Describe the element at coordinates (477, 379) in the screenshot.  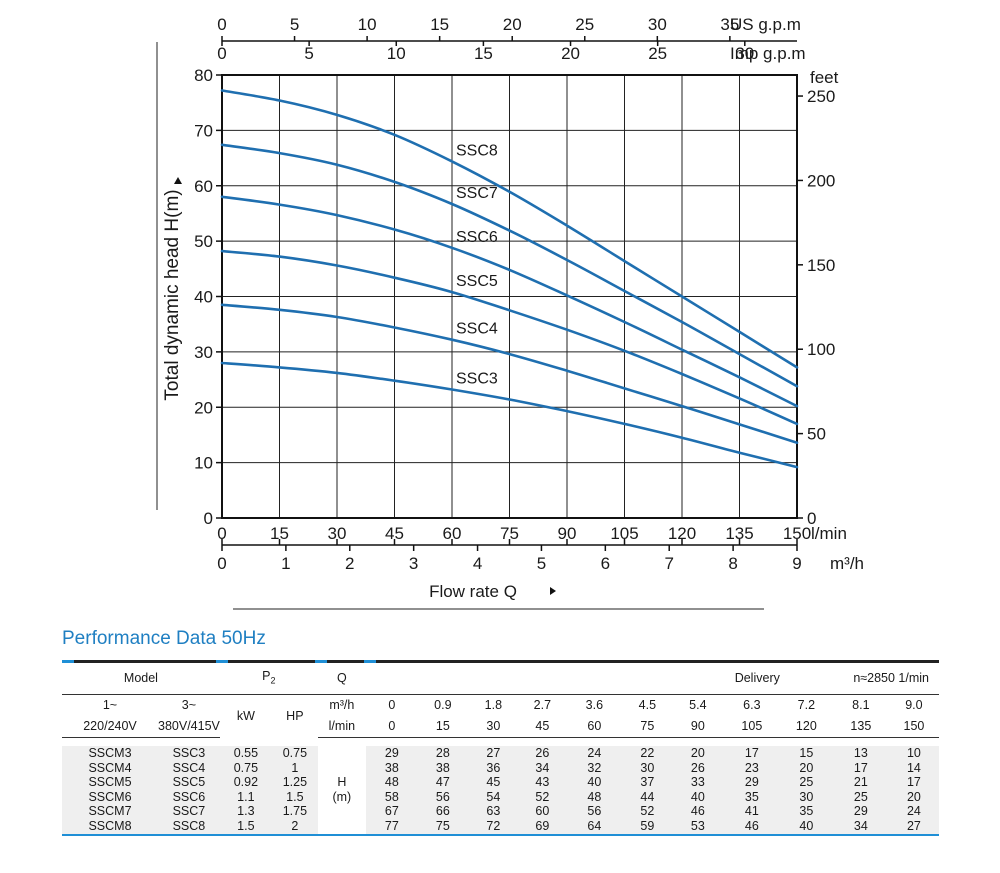
I see `curve-label-ssc3: SSC3` at that location.